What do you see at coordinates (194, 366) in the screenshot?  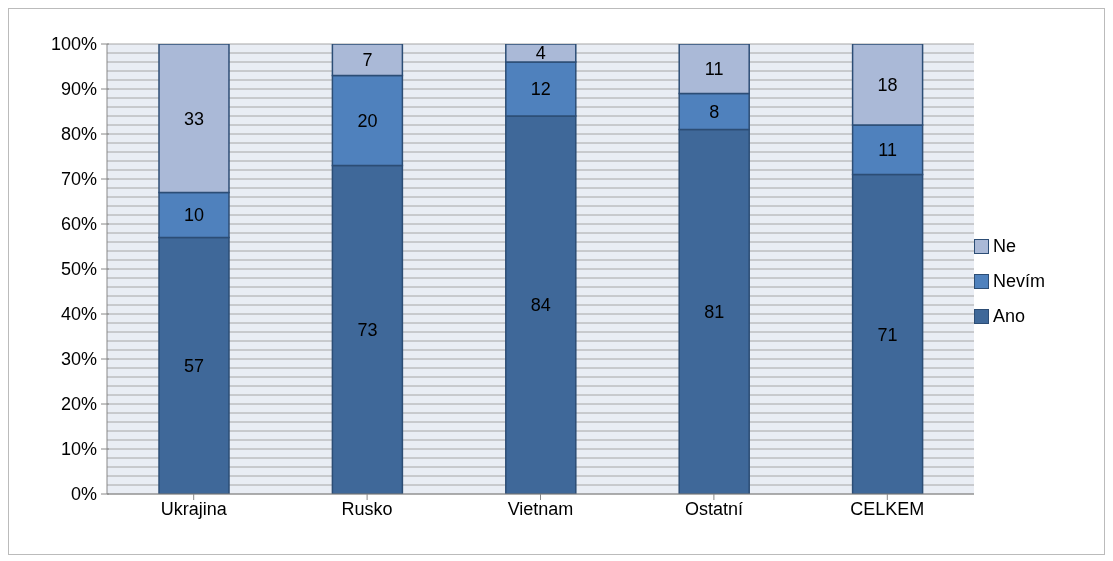 I see `data-label: 57` at bounding box center [194, 366].